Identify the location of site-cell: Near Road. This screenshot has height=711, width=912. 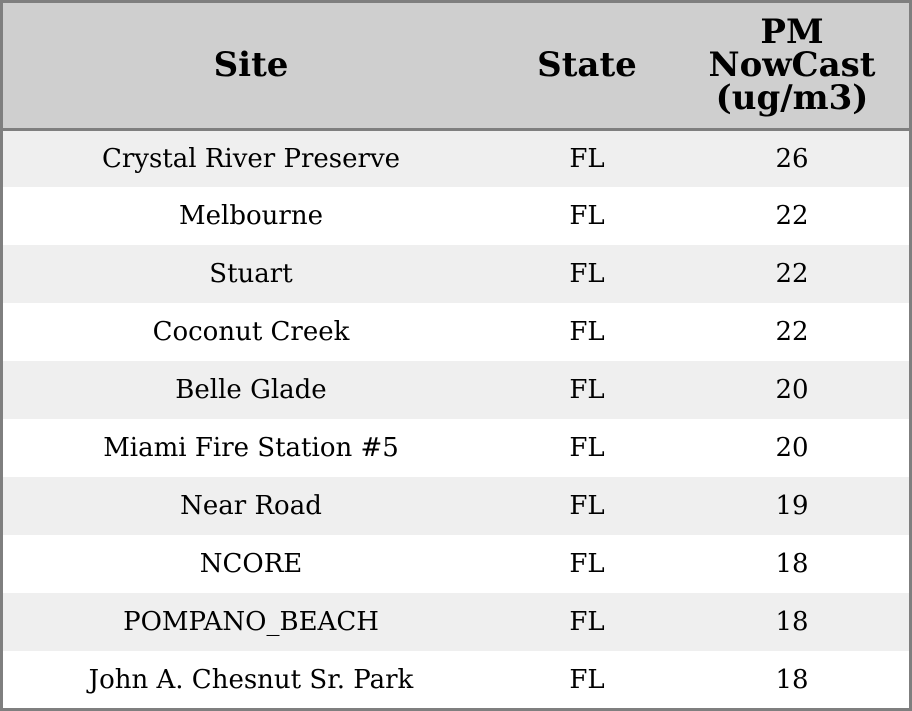
(251, 506).